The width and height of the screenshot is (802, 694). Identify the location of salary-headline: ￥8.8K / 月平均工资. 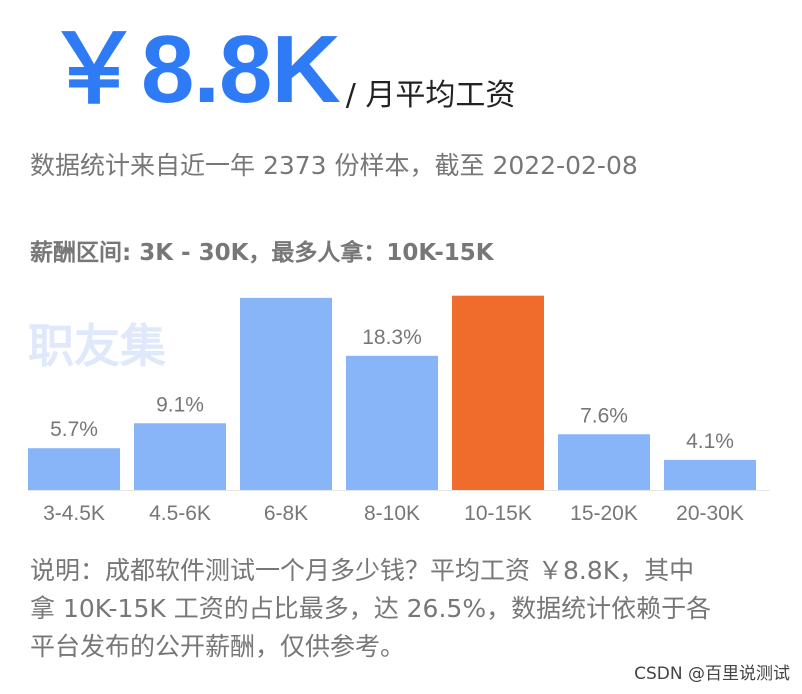
(280, 70).